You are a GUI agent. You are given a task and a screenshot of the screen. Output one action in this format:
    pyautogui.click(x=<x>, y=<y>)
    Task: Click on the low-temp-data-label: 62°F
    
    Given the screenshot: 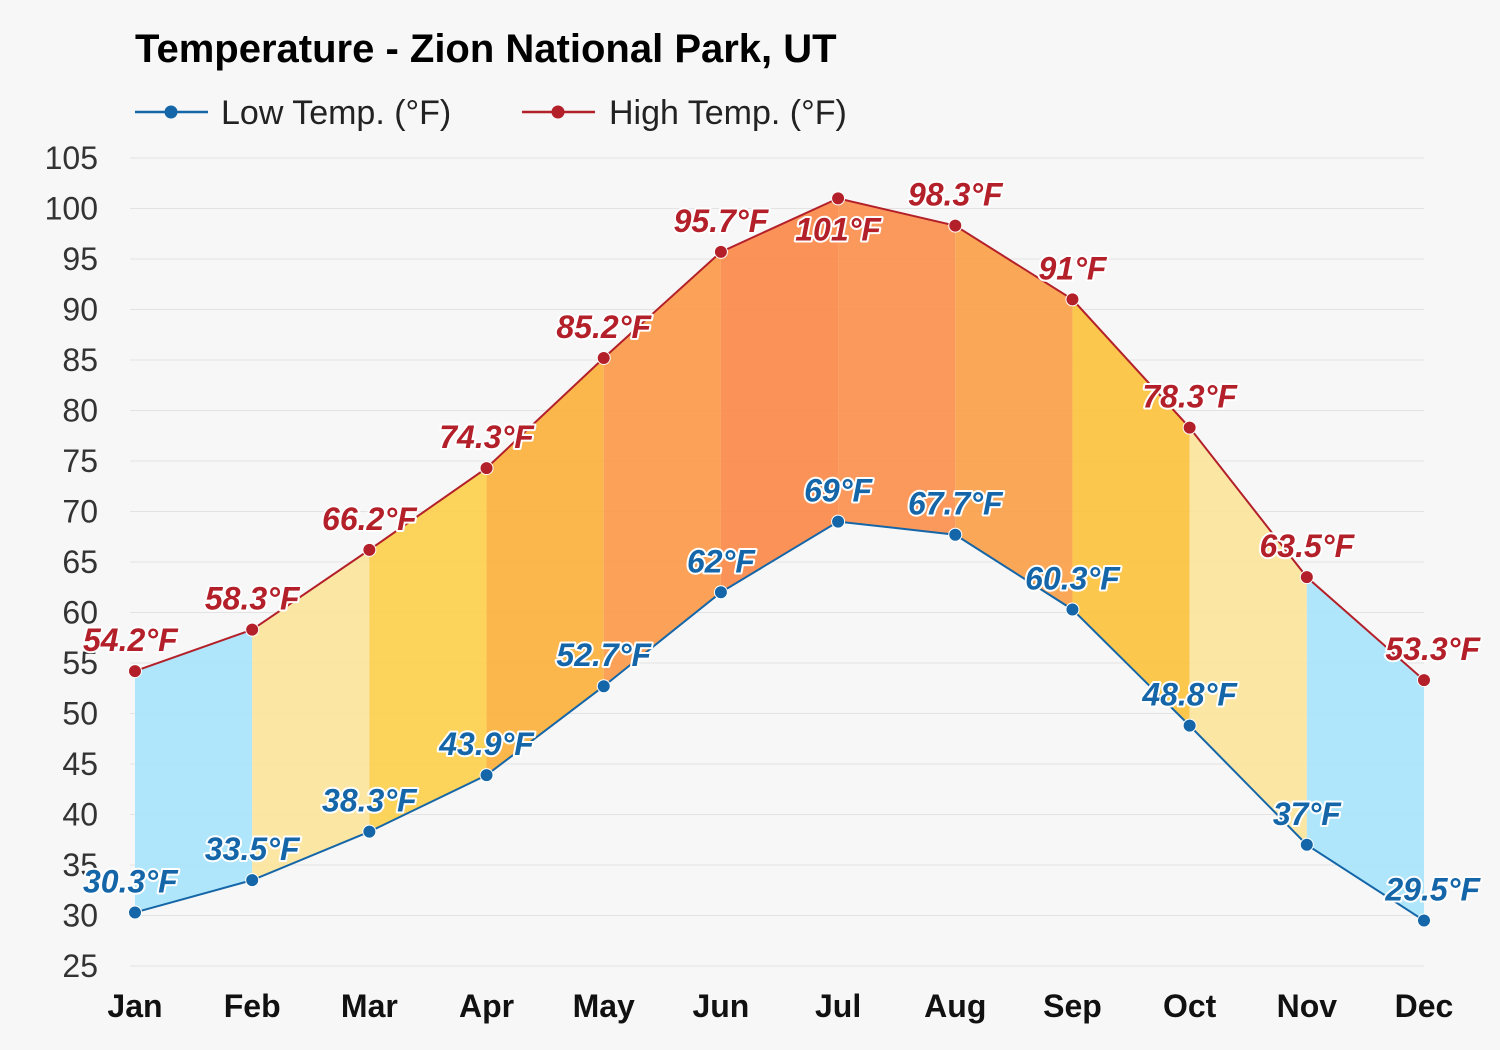 What is the action you would take?
    pyautogui.click(x=721, y=561)
    